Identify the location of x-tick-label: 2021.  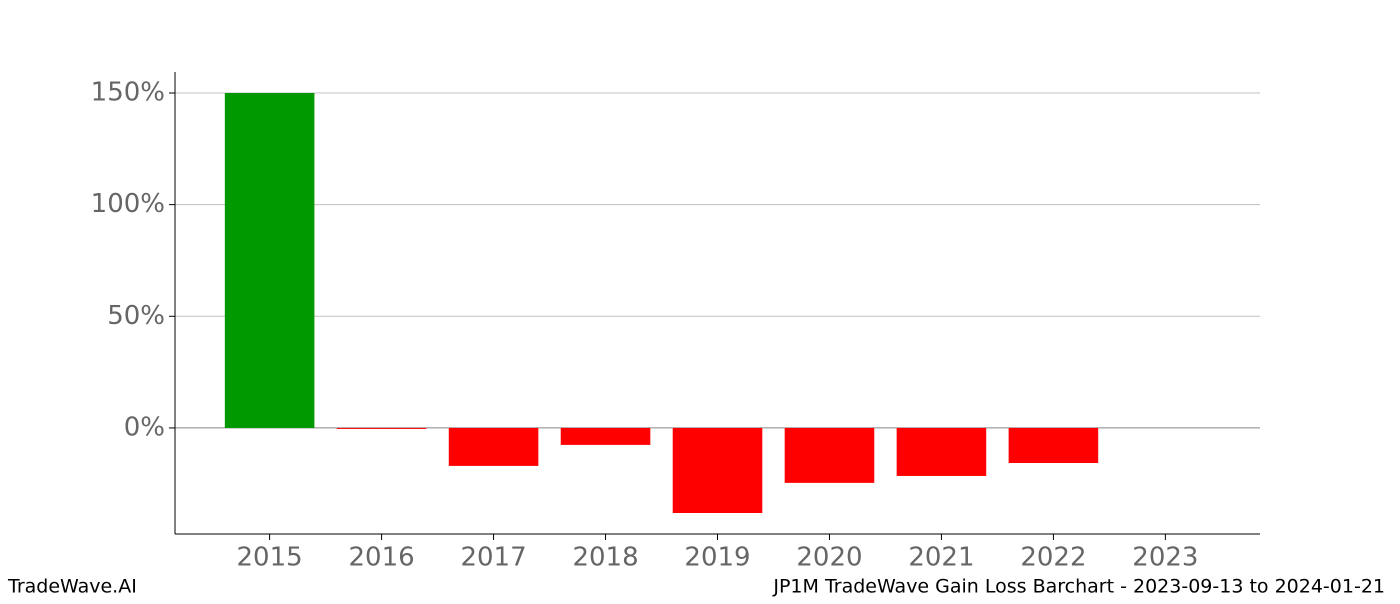
(941, 558).